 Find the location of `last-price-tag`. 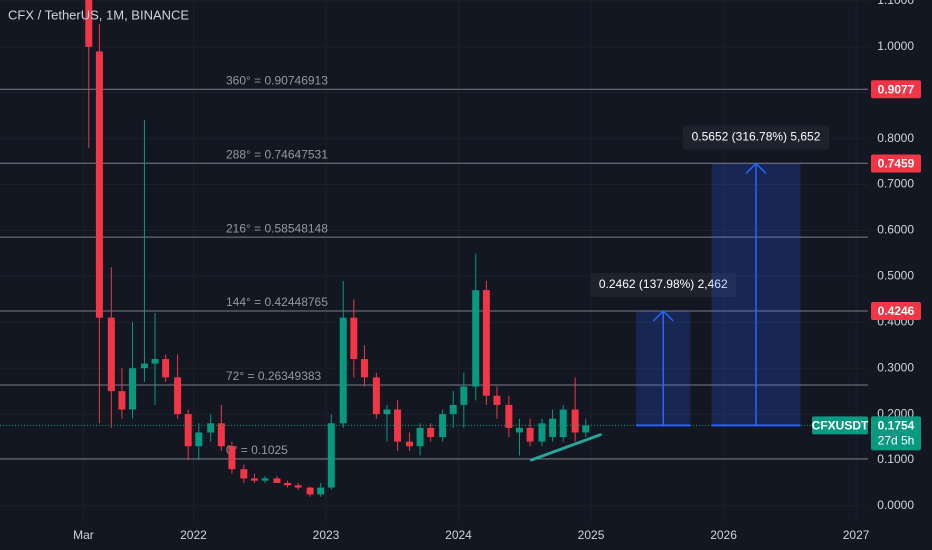

last-price-tag is located at coordinates (896, 433).